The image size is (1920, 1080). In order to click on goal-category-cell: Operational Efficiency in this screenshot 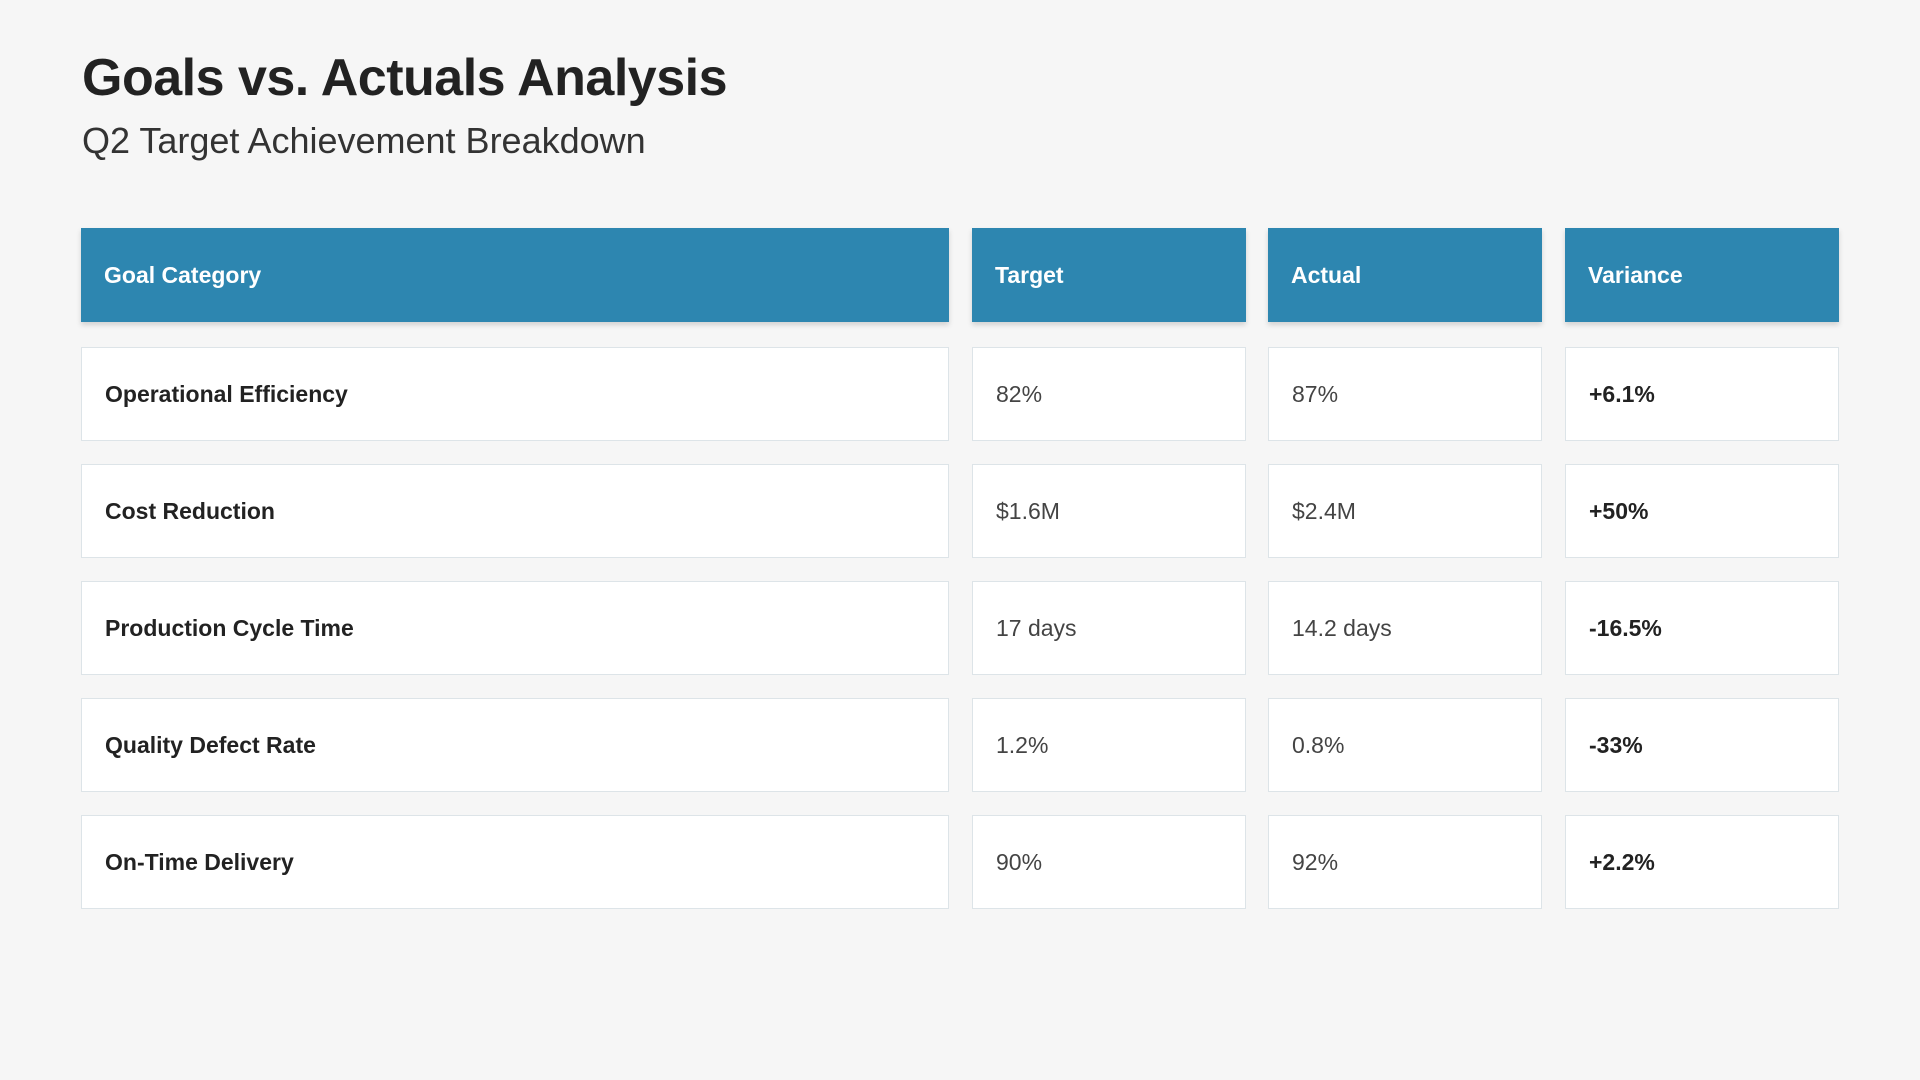, I will do `click(515, 394)`.